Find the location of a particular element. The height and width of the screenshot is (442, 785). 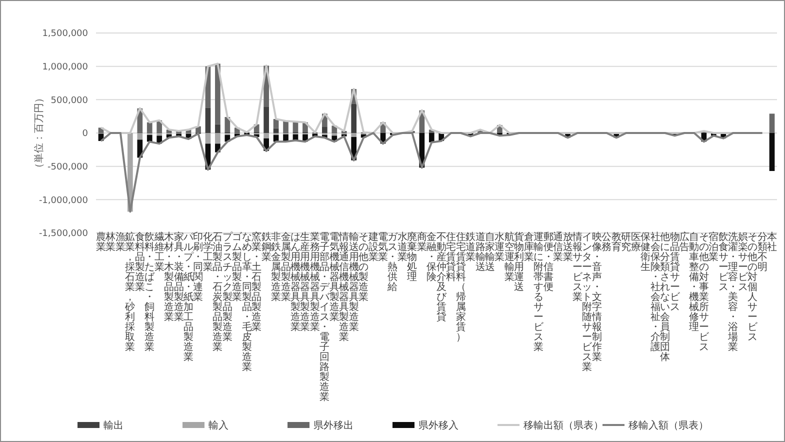

x-tick-label: 物品賃貸サービス is located at coordinates (675, 272).